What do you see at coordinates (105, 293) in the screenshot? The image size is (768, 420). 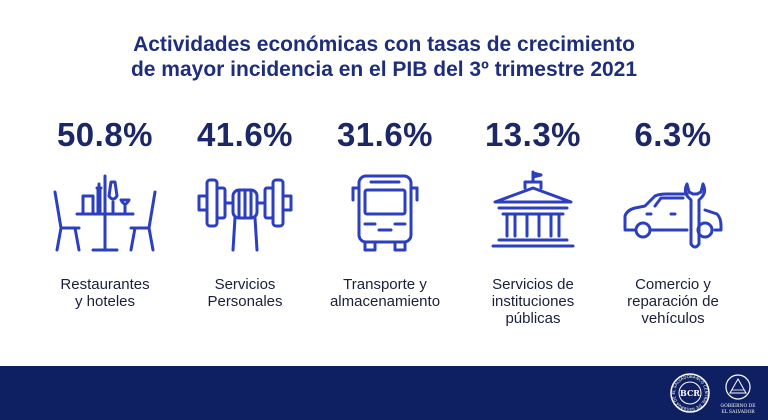 I see `activity-label: Restaurantes y hoteles` at bounding box center [105, 293].